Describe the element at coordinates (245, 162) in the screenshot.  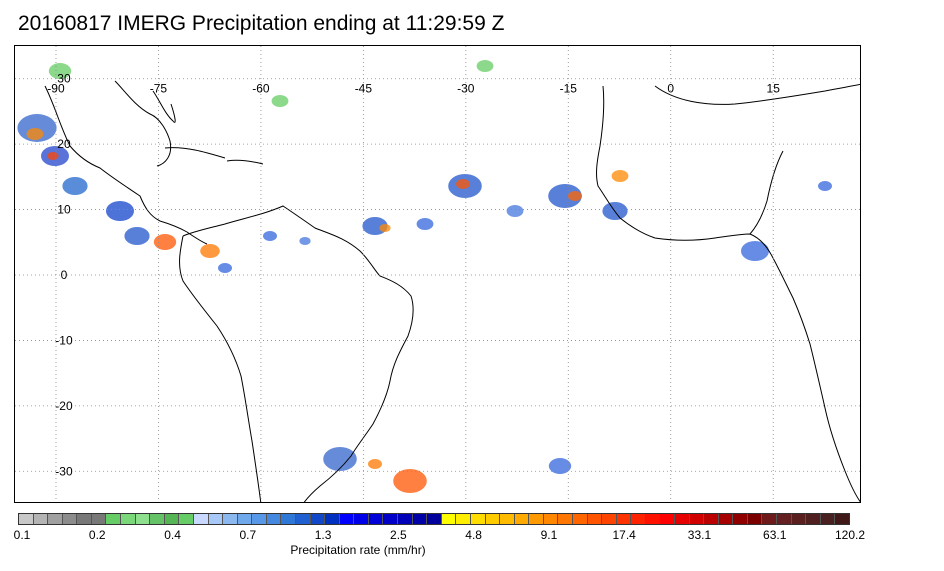
I see `coastline-hispaniola` at that location.